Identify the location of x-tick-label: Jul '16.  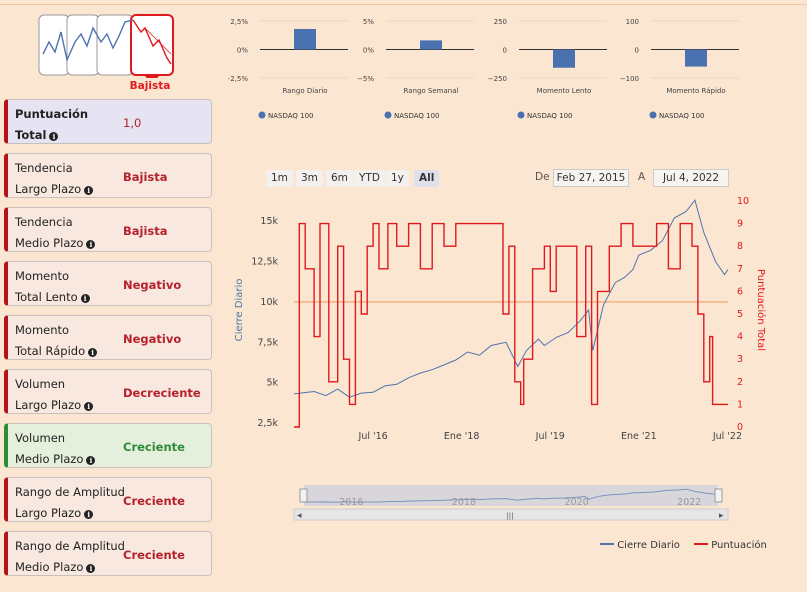
(373, 436).